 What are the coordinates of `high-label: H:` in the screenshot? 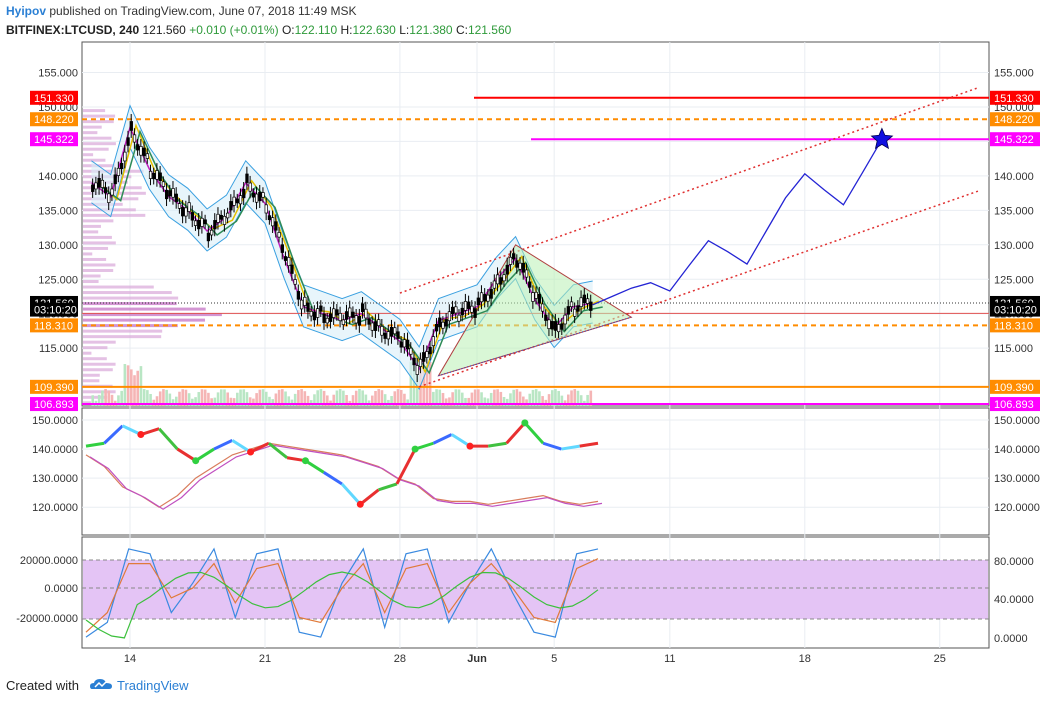 It's located at (346, 30).